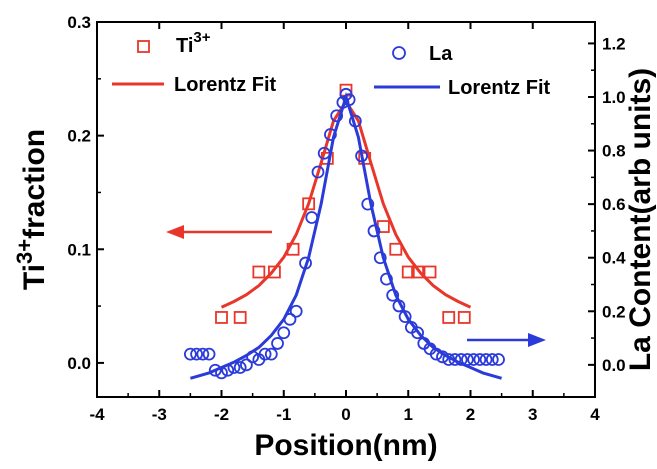 The width and height of the screenshot is (657, 469). What do you see at coordinates (79, 22) in the screenshot?
I see `y-left-tick-label: 0.3` at bounding box center [79, 22].